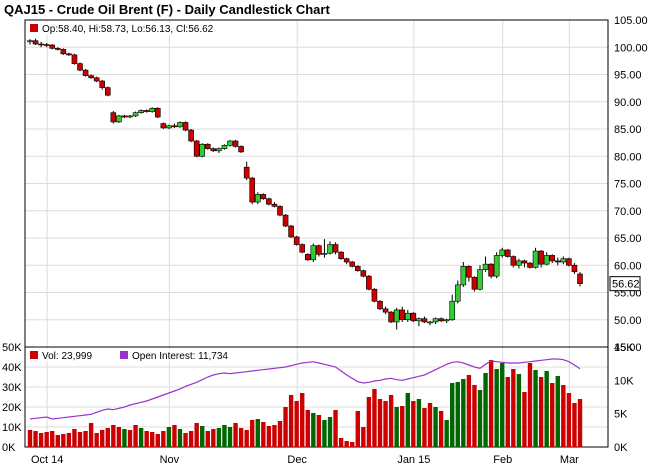 The image size is (648, 471). What do you see at coordinates (34, 355) in the screenshot?
I see `vol-legend-swatch` at bounding box center [34, 355].